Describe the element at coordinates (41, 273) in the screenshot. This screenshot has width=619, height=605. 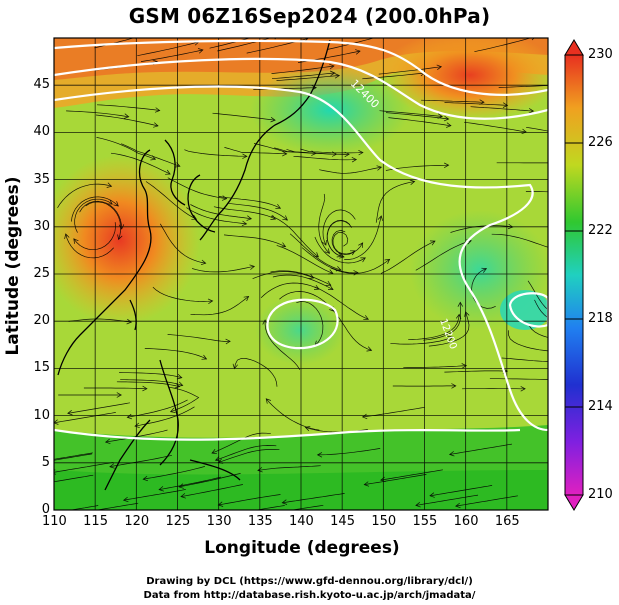
I see `y-tick-label: 25` at that location.